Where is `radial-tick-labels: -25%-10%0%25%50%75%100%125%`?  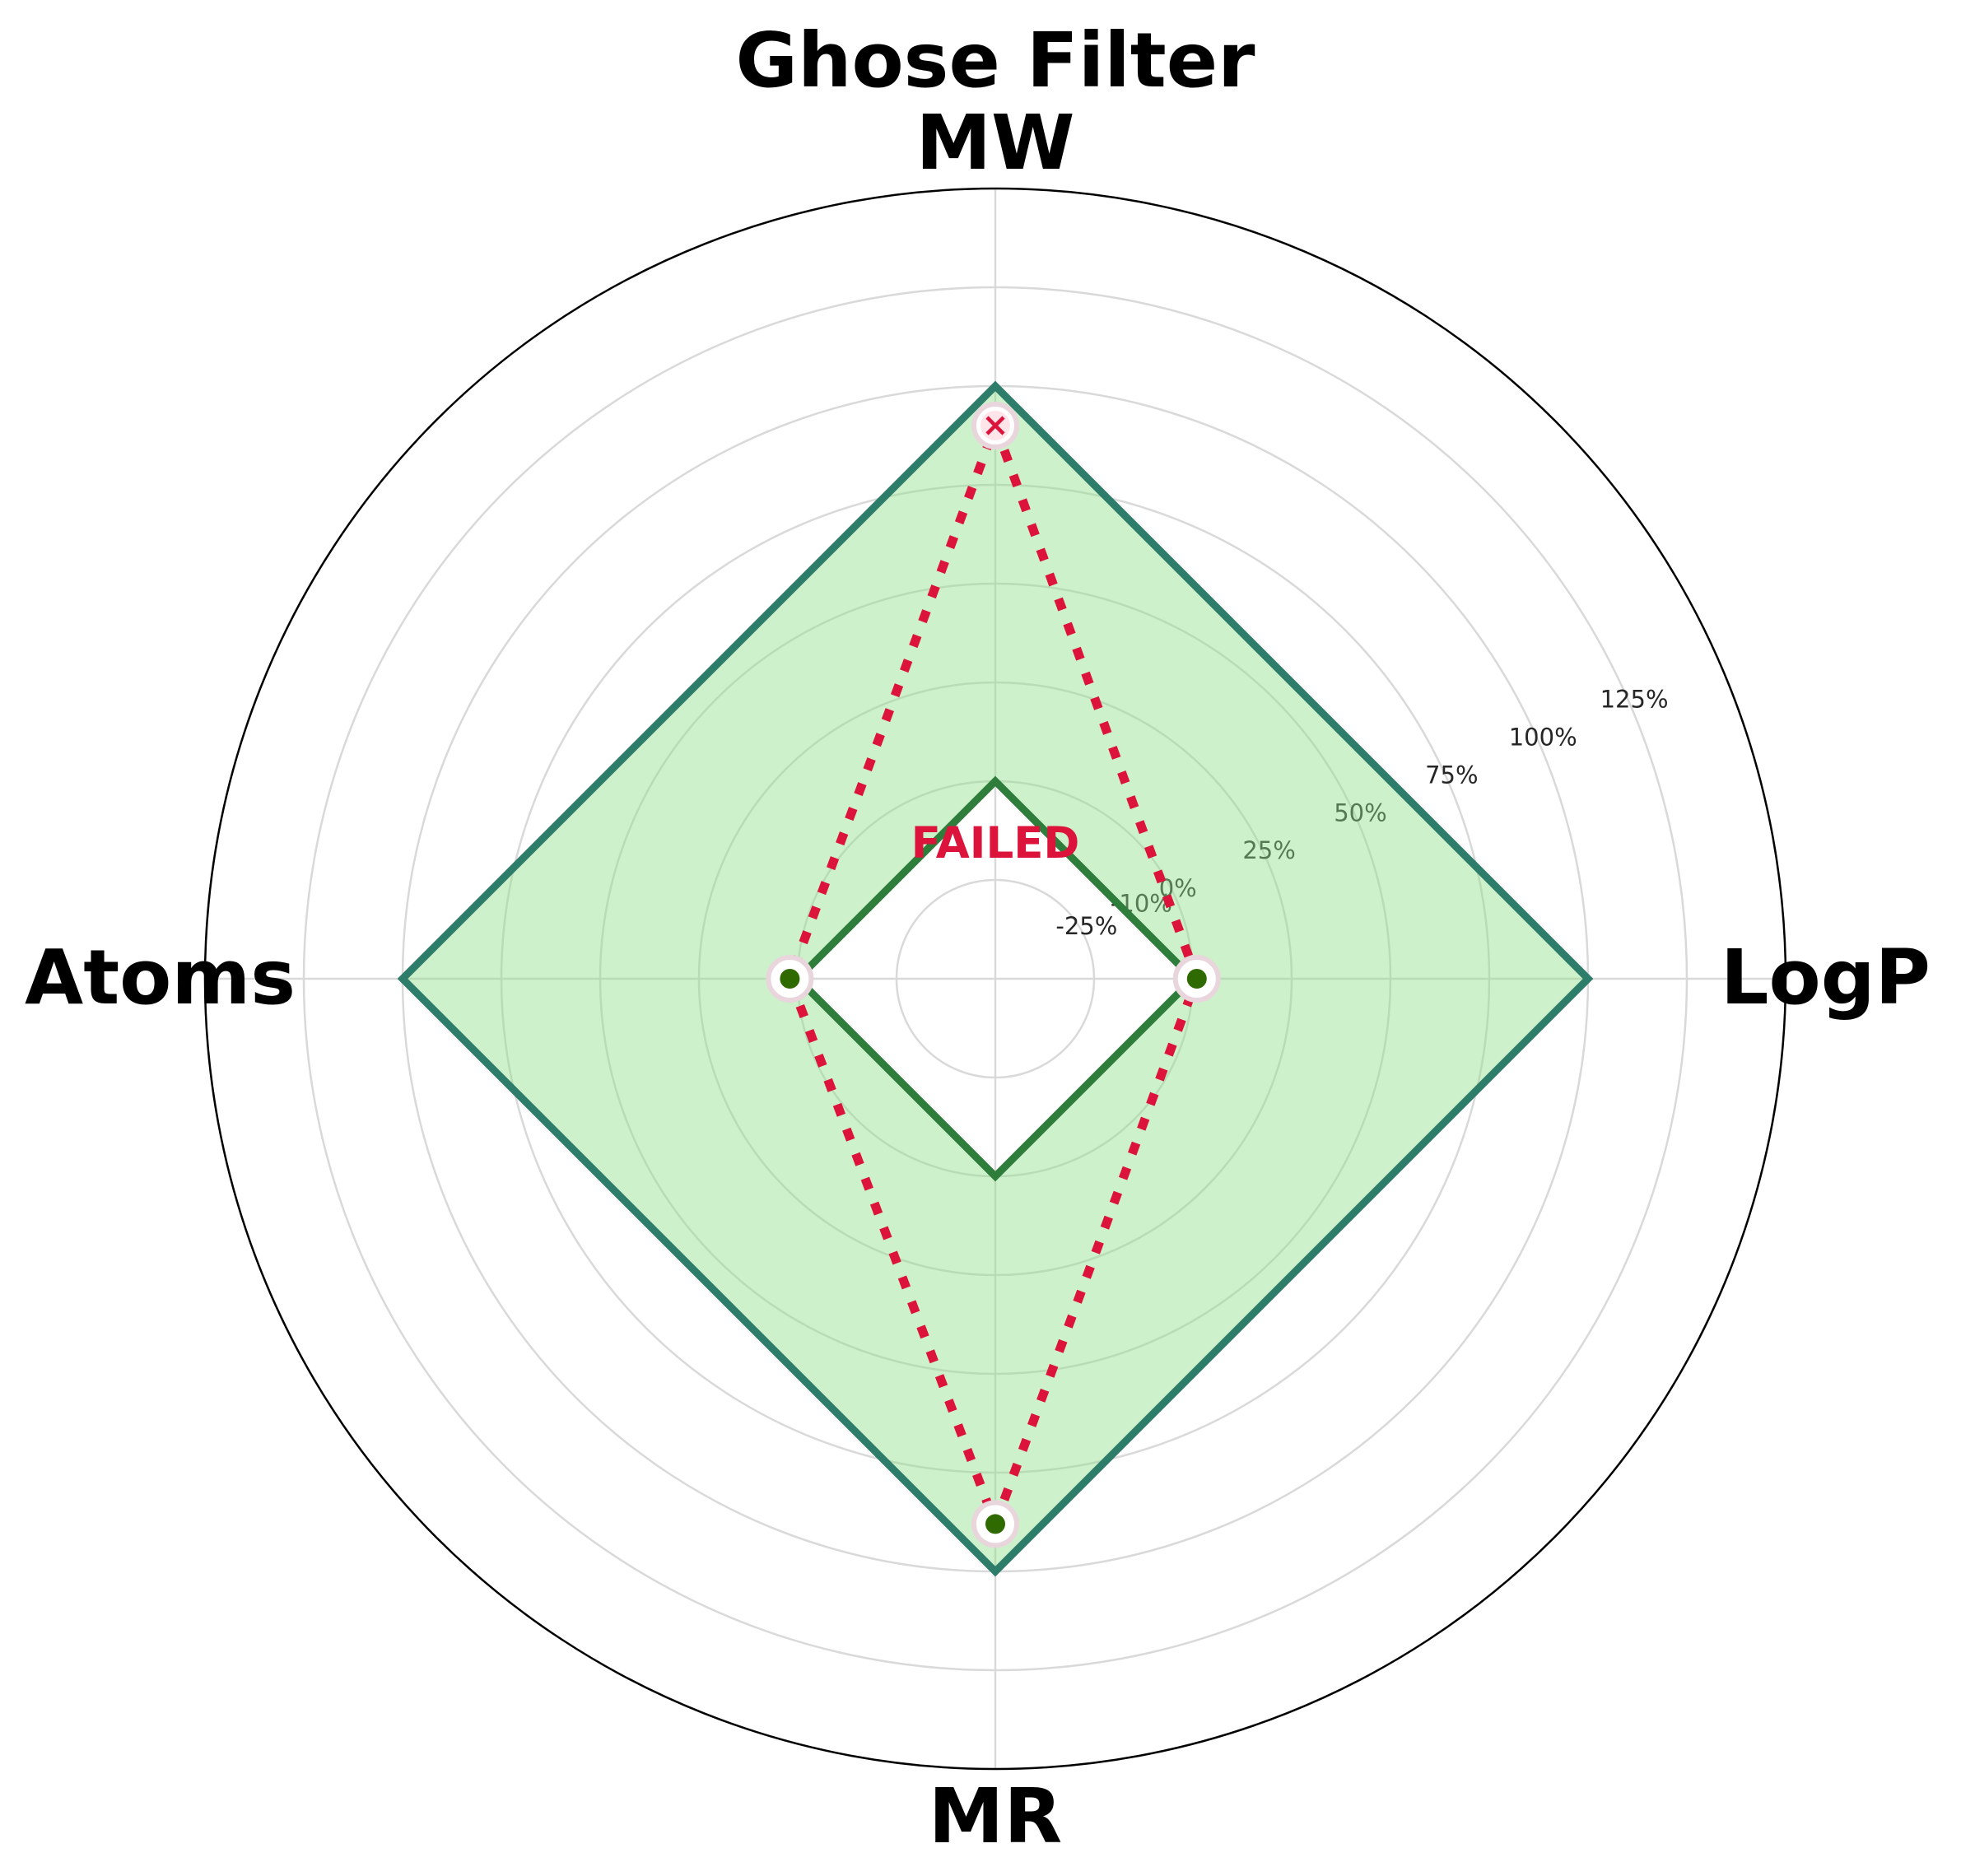
radial-tick-labels: -25%-10%0%25%50%75%100%125% is located at coordinates (1361, 813).